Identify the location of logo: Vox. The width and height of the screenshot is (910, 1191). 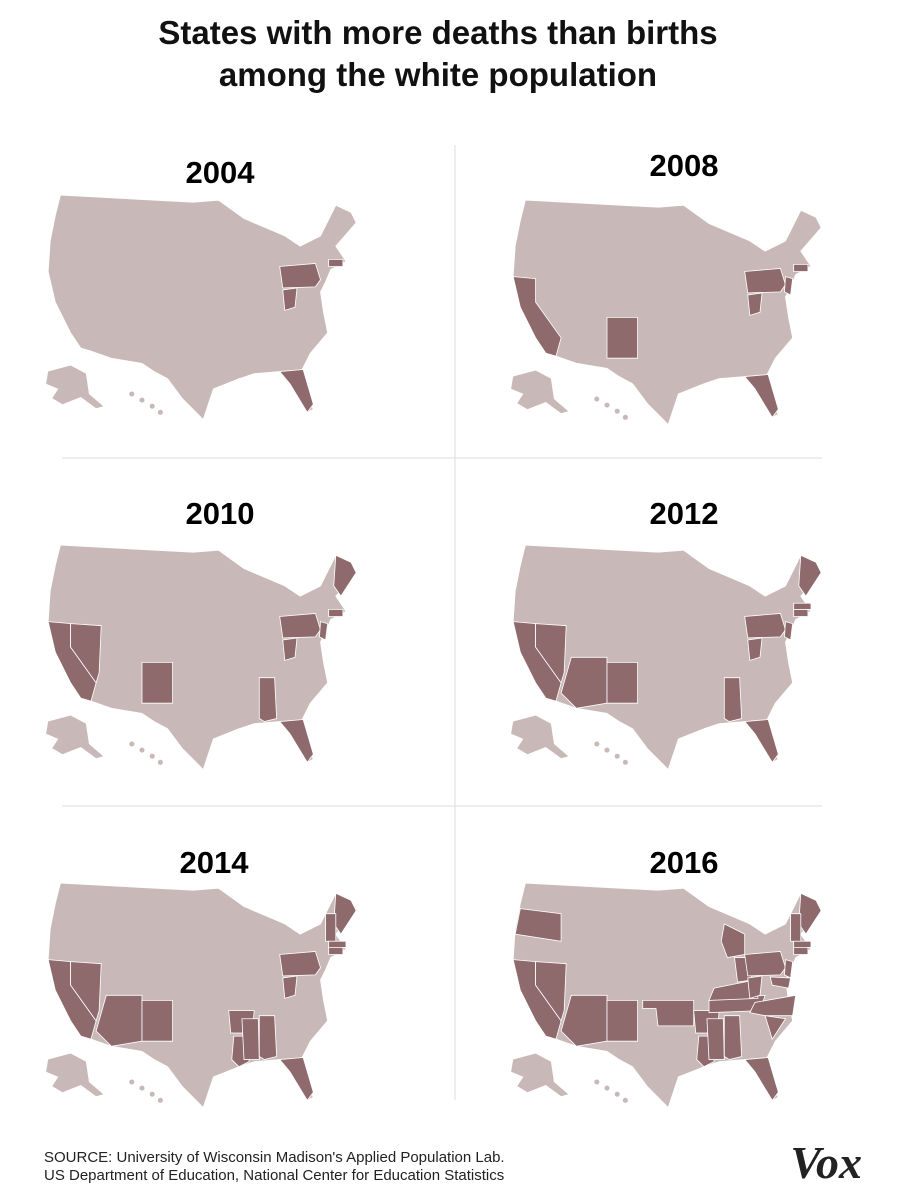
(826, 1162).